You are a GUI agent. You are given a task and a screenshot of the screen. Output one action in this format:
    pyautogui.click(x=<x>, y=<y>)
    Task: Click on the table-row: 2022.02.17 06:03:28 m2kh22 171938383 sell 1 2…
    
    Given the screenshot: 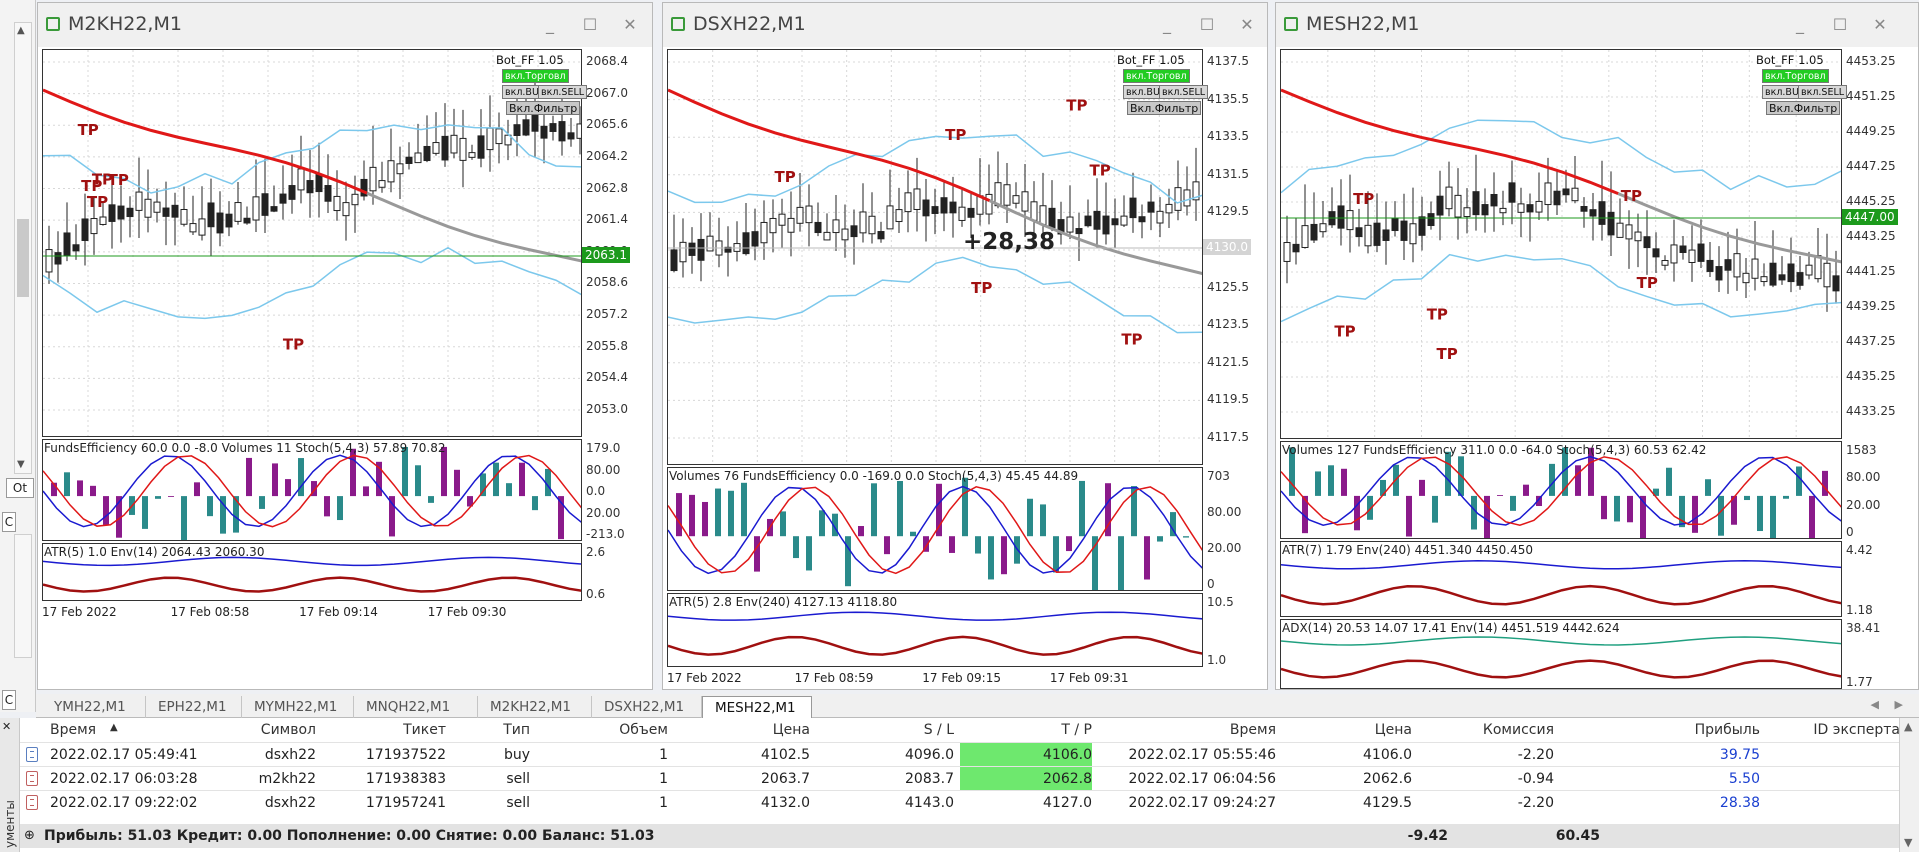 What is the action you would take?
    pyautogui.click(x=959, y=778)
    